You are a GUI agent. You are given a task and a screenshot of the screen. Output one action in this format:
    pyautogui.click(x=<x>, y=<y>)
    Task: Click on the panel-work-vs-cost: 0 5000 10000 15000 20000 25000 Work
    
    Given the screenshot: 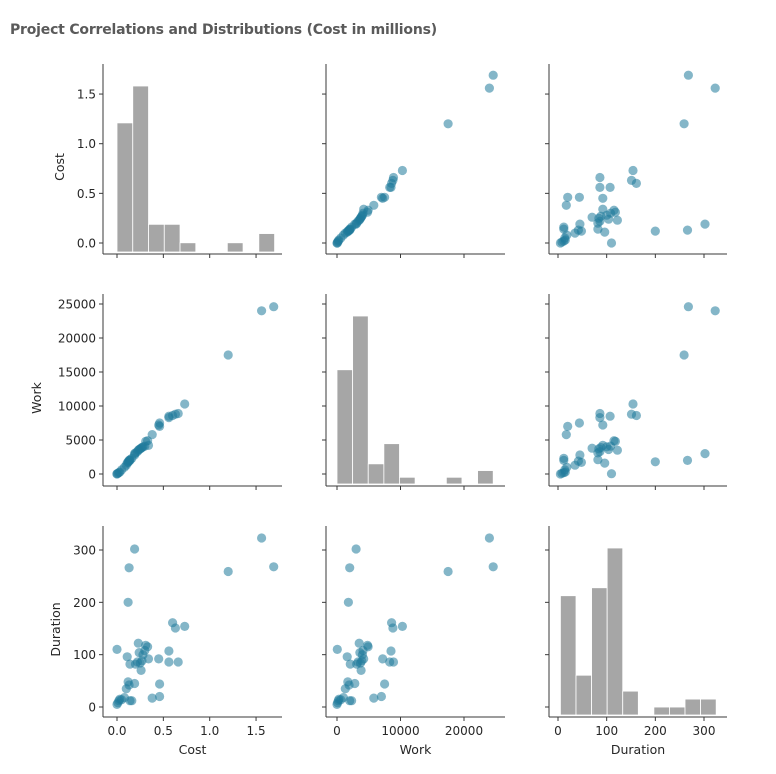 What is the action you would take?
    pyautogui.click(x=155, y=392)
    